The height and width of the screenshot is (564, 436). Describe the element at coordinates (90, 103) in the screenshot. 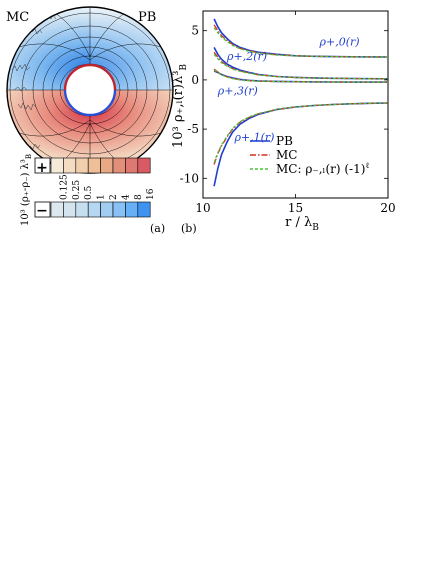

I see `core-negative-rim` at that location.